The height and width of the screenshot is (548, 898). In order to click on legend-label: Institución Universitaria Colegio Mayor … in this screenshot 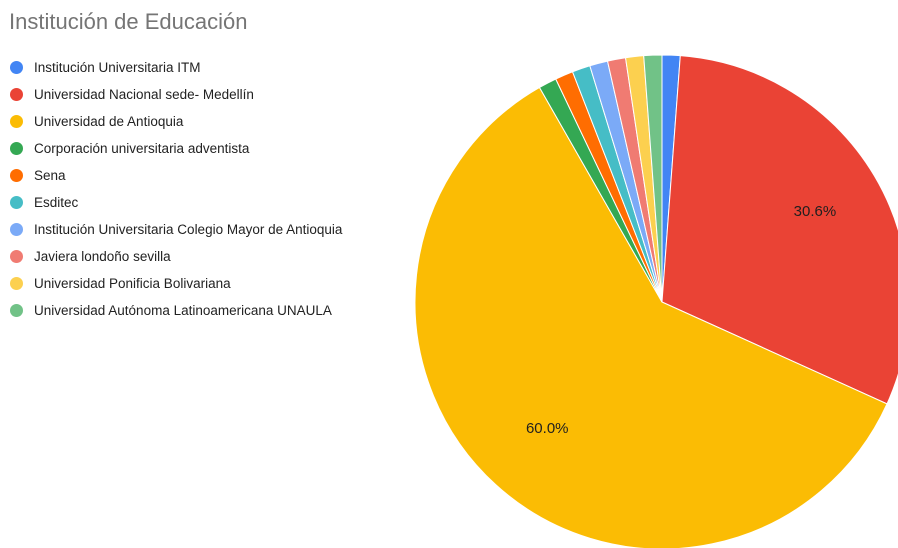, I will do `click(188, 229)`.